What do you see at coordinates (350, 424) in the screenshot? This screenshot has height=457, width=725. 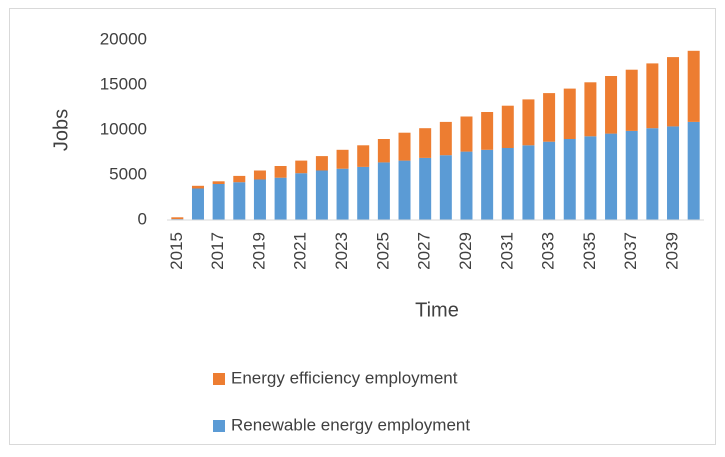 I see `legend-label: Renewable energy employment` at bounding box center [350, 424].